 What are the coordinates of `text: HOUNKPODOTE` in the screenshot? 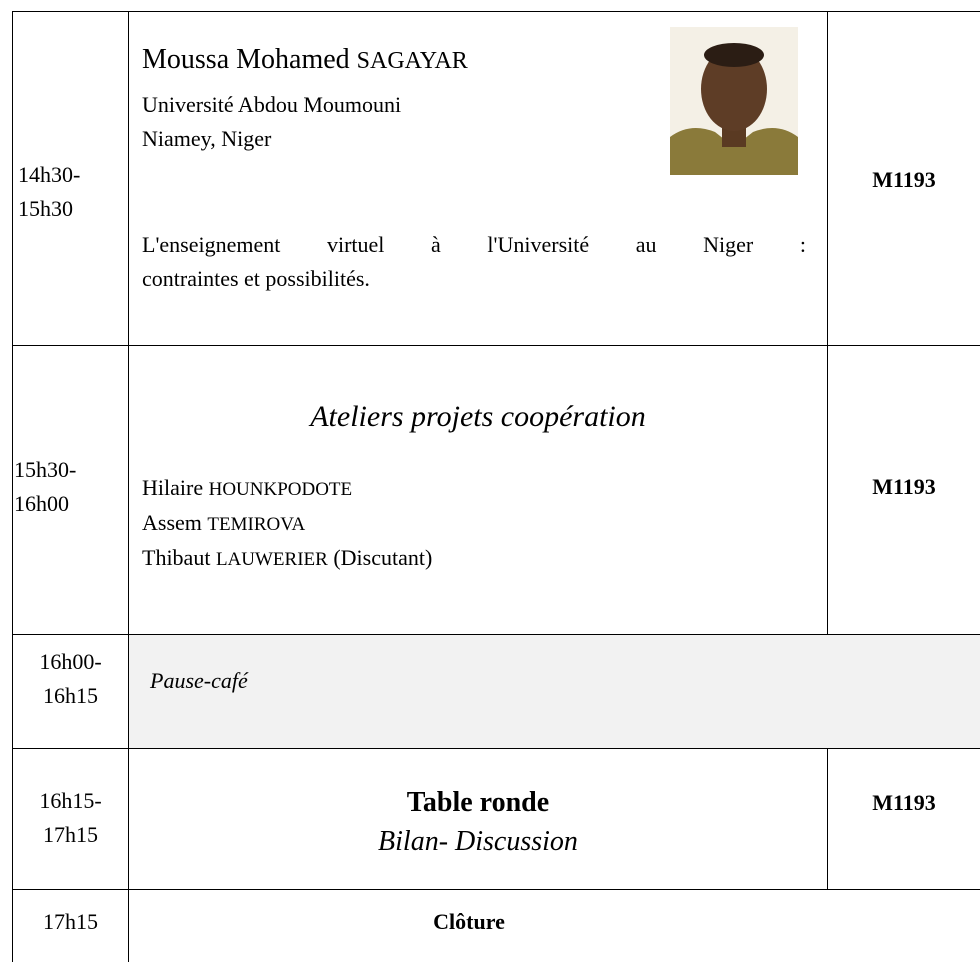 It's located at (280, 489).